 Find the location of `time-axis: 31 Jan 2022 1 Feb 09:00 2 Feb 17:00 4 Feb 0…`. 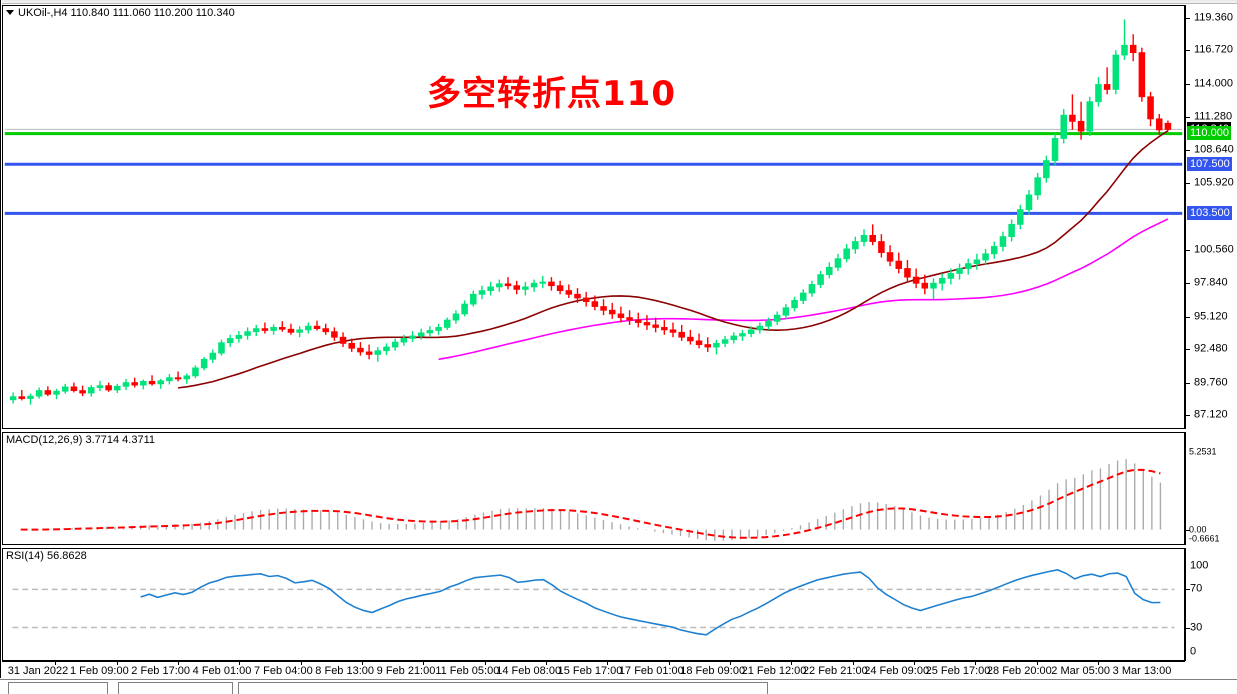

time-axis: 31 Jan 2022 1 Feb 09:00 2 Feb 17:00 4 Feb 0… is located at coordinates (593, 669).